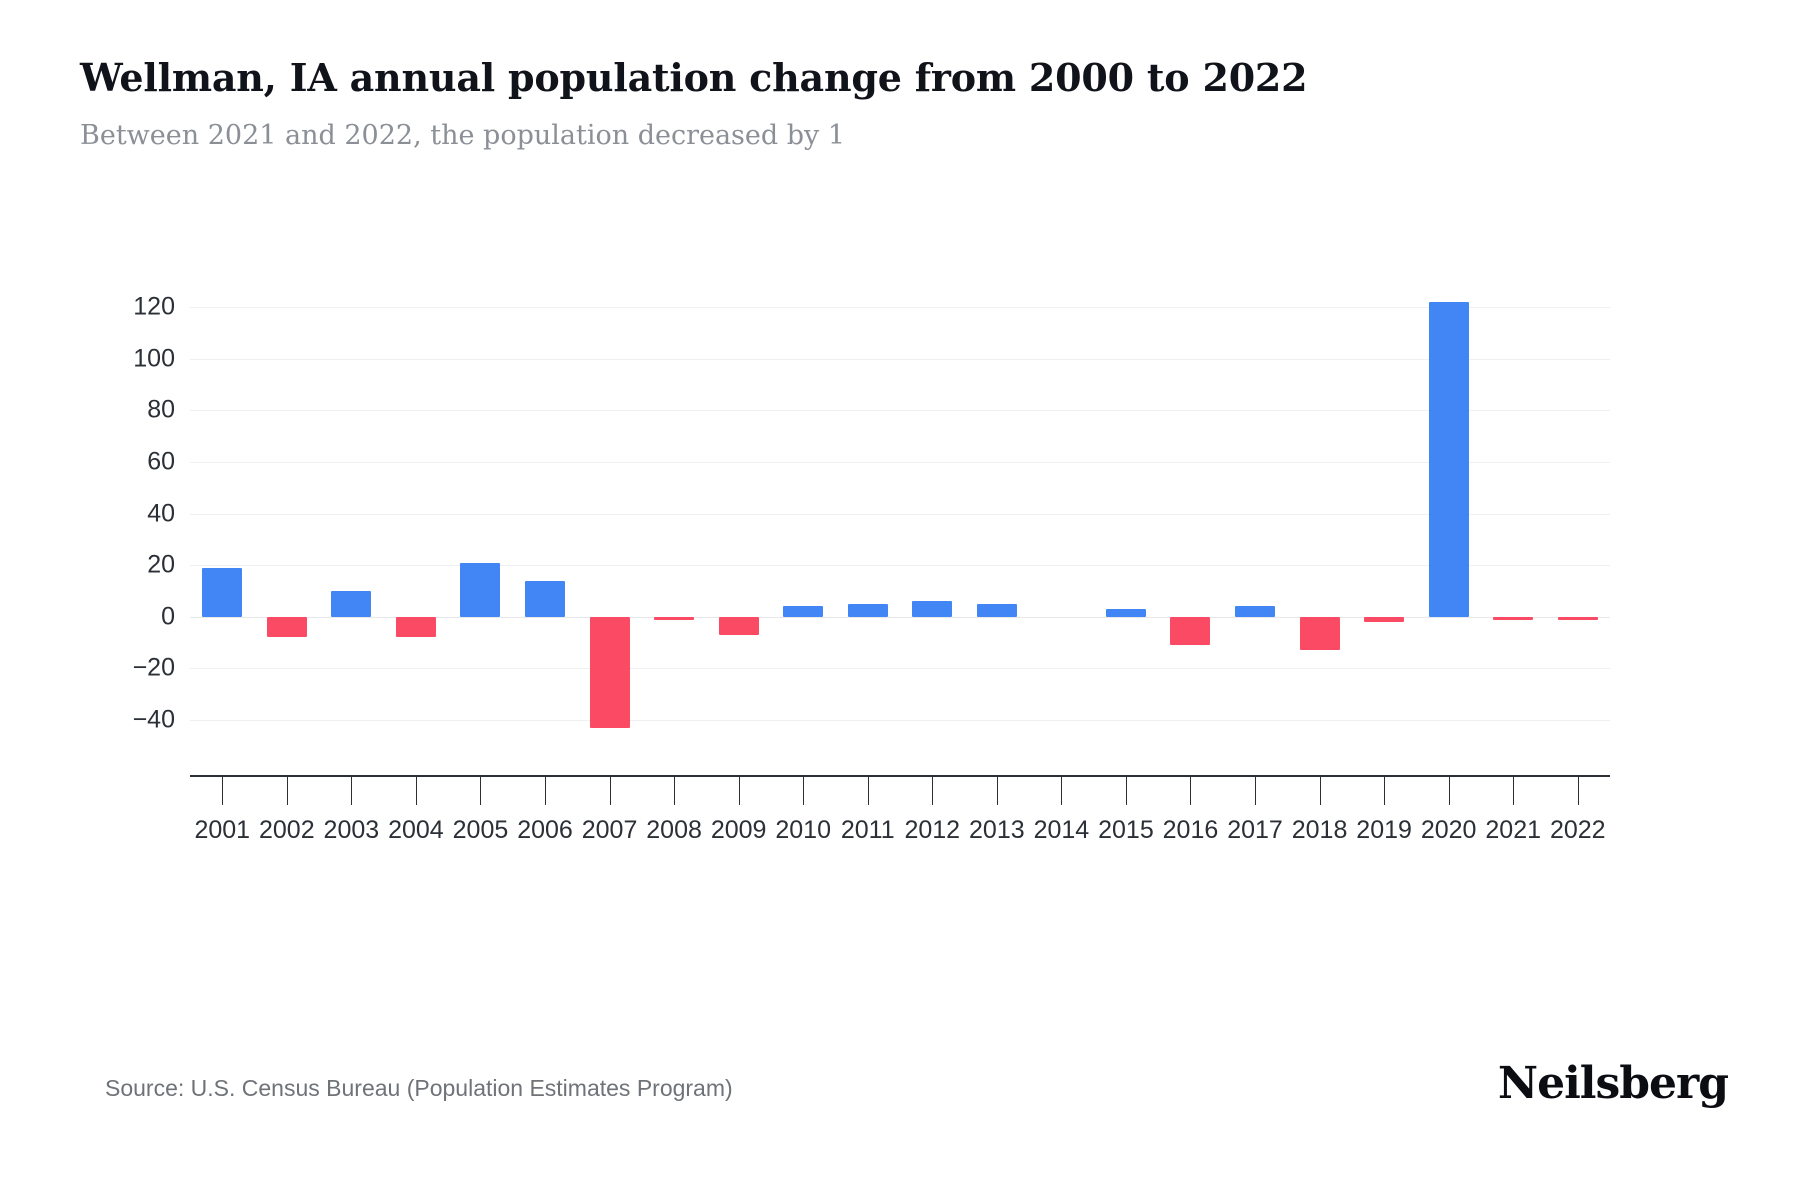  Describe the element at coordinates (1061, 830) in the screenshot. I see `x-axis-label-2014: 2014` at that location.